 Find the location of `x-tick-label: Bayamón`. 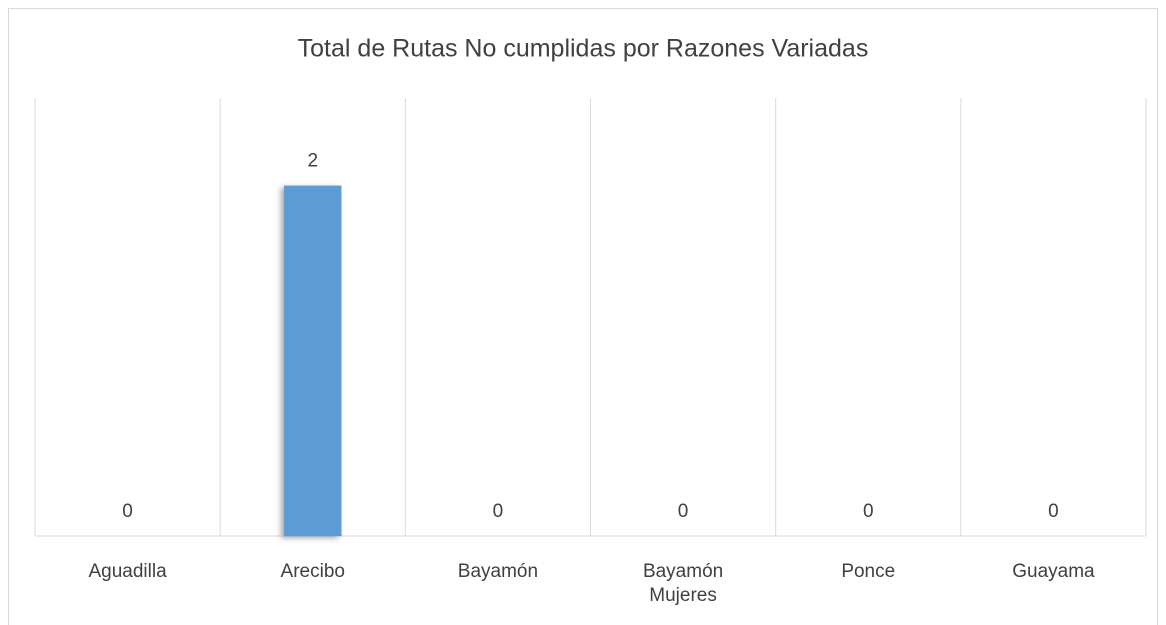

x-tick-label: Bayamón is located at coordinates (498, 571).